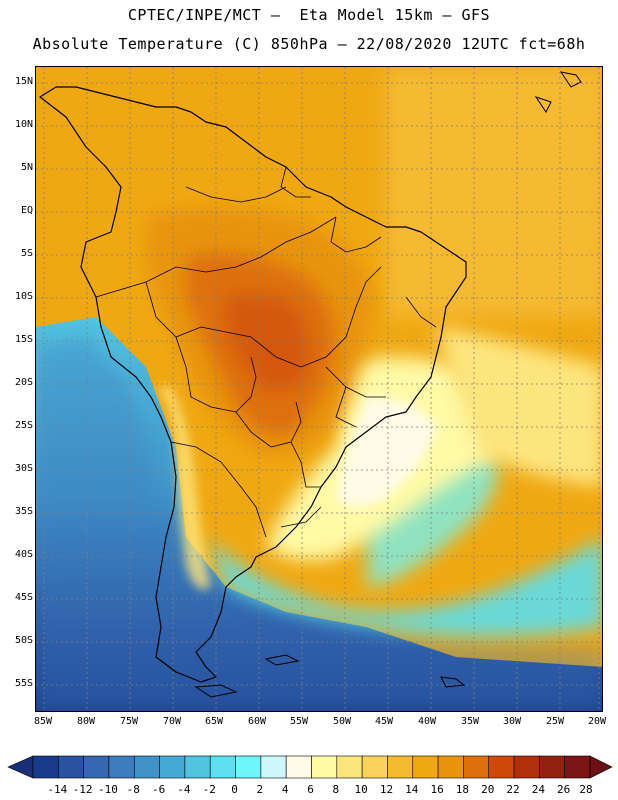 The image size is (618, 800). I want to click on lon-label-50w: 50W, so click(342, 721).